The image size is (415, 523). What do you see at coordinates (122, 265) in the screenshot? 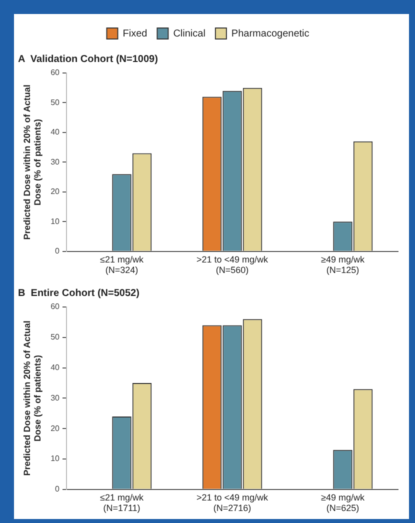
I see `x-tick-label: ≤21 mg/wk (N=324)` at bounding box center [122, 265].